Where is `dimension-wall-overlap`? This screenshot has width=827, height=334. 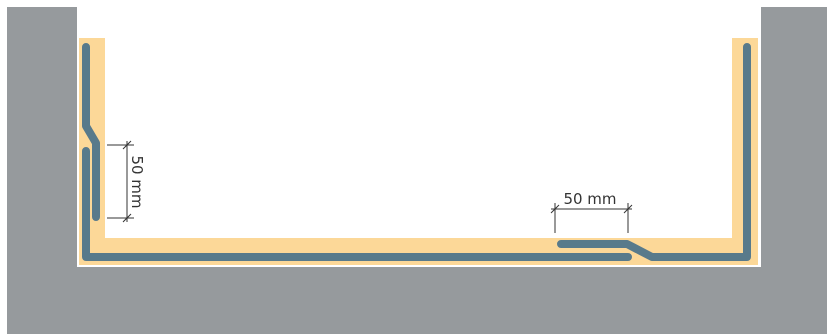 dimension-wall-overlap is located at coordinates (120, 181).